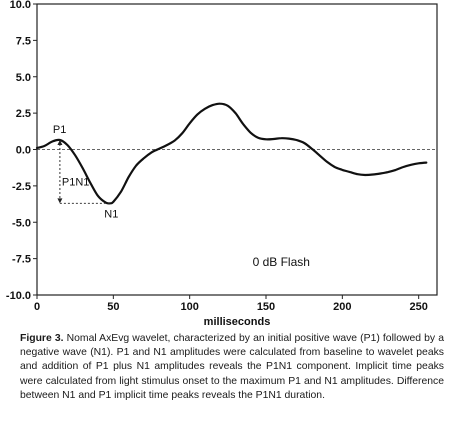 The image size is (451, 423). I want to click on y-tick-label: -2.5, so click(21, 187).